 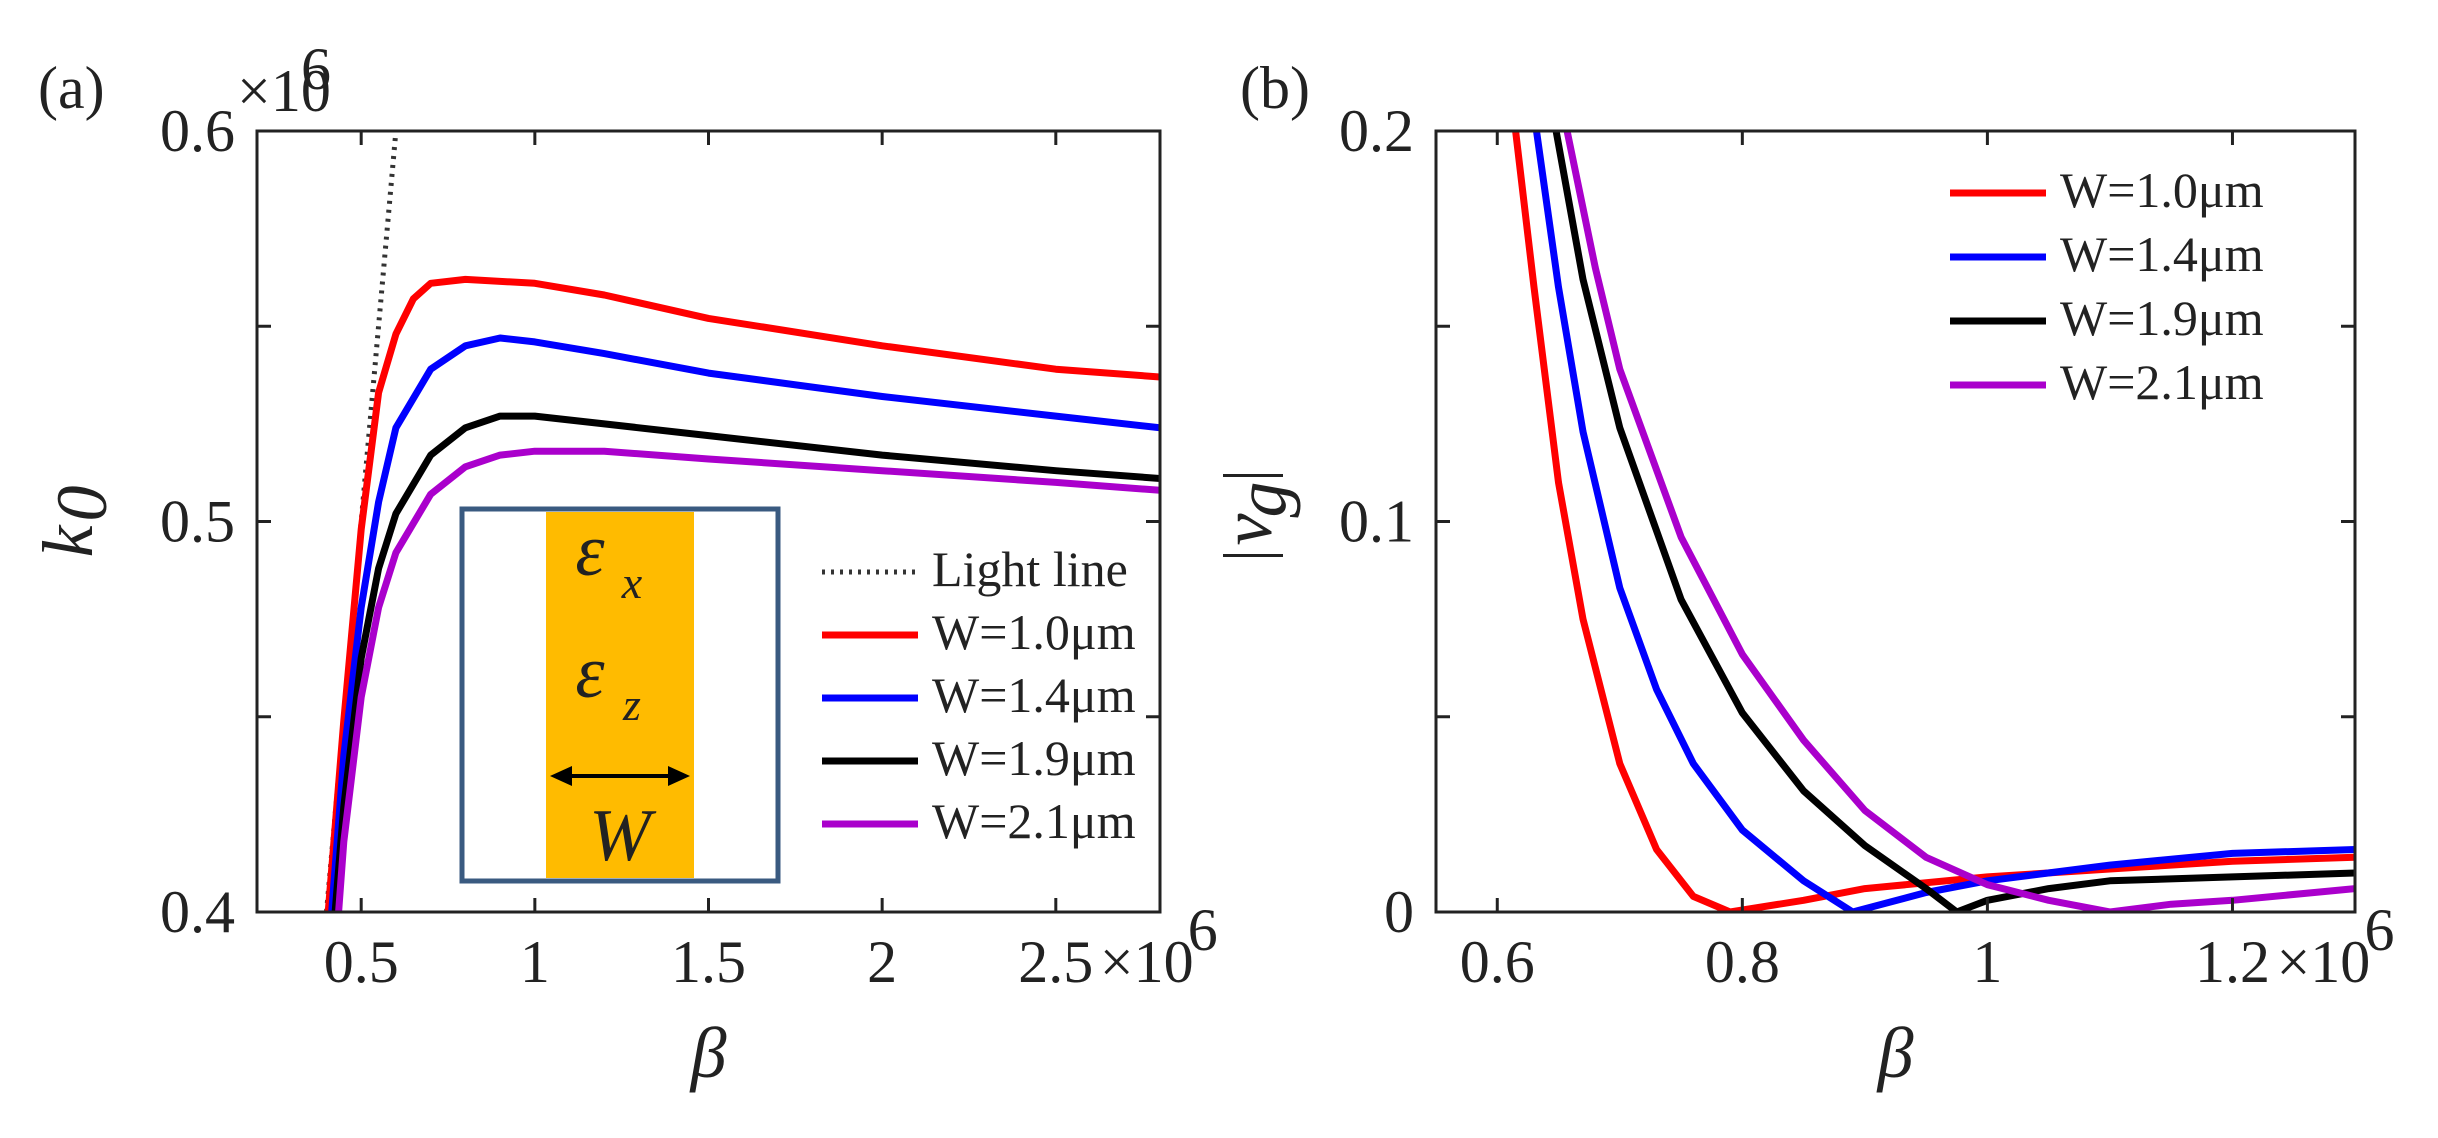 What do you see at coordinates (632, 582) in the screenshot?
I see `epsilon-x-subscript: x` at bounding box center [632, 582].